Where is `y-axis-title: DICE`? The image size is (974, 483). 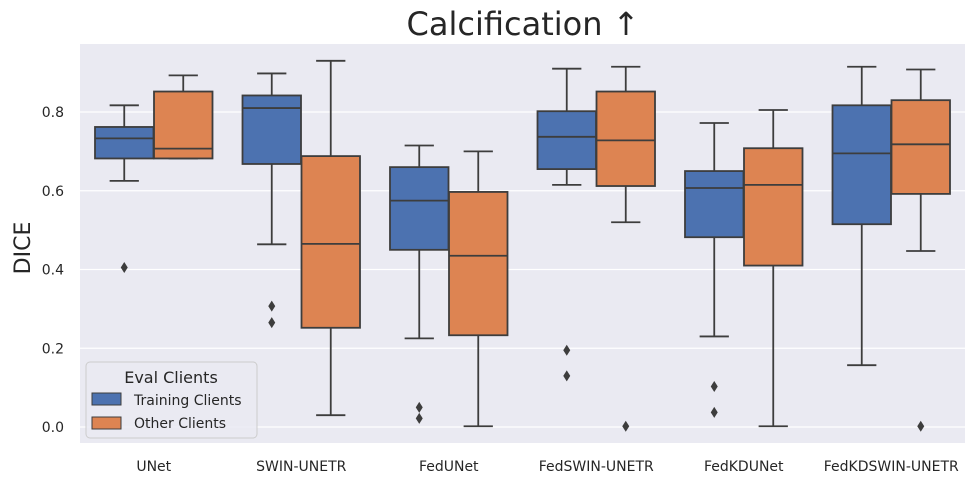 y-axis-title: DICE is located at coordinates (23, 248).